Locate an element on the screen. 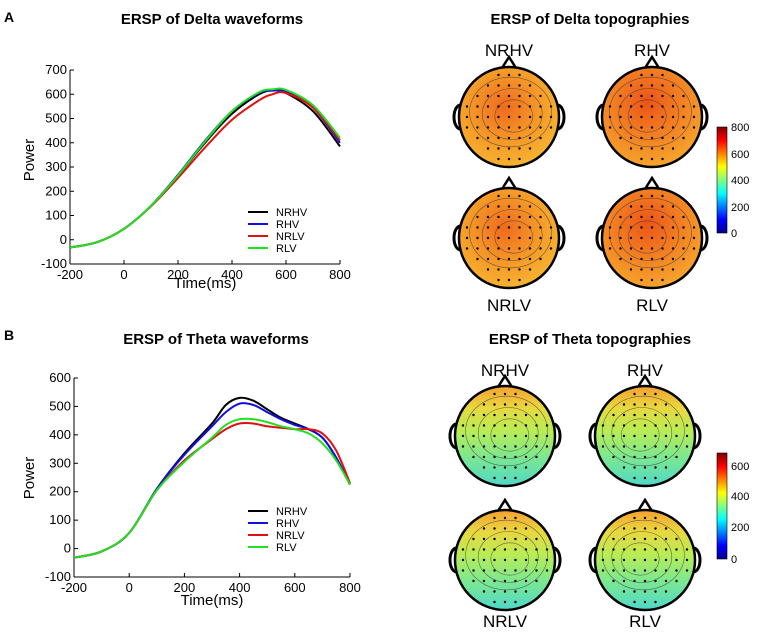 This screenshot has height=636, width=784. y-tick-label: -100 is located at coordinates (54, 263).